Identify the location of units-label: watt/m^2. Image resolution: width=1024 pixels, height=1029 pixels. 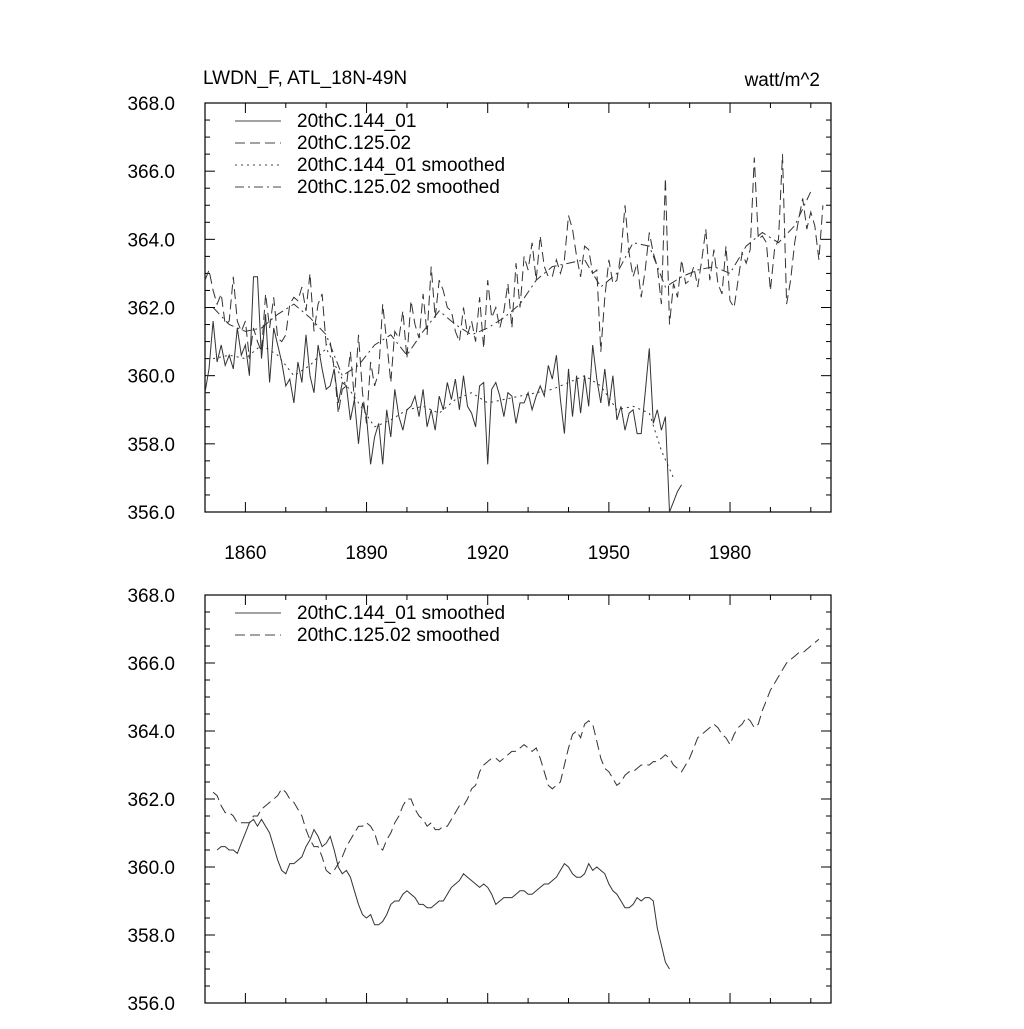
(782, 80).